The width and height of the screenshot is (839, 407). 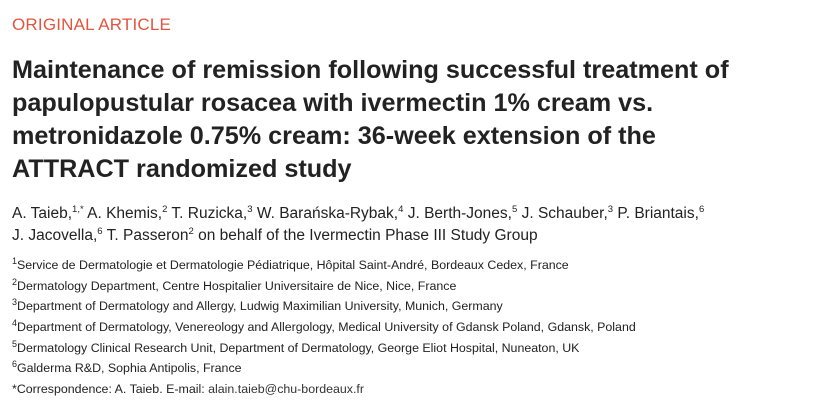 I want to click on author-name: A. Taieb,, so click(x=42, y=213).